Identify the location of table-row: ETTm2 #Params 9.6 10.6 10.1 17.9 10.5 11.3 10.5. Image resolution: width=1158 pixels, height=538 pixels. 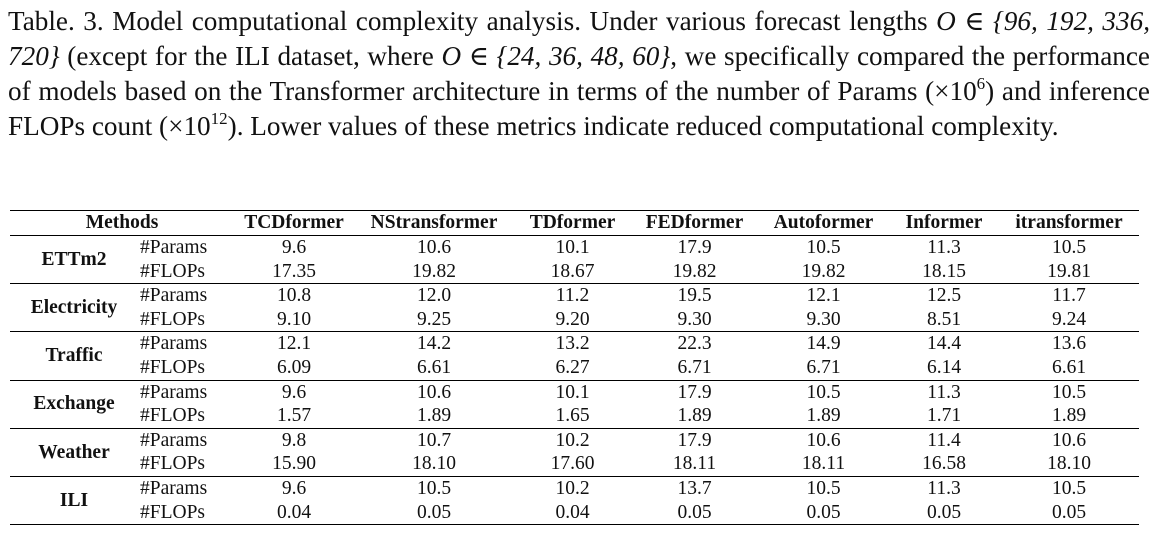
(574, 253).